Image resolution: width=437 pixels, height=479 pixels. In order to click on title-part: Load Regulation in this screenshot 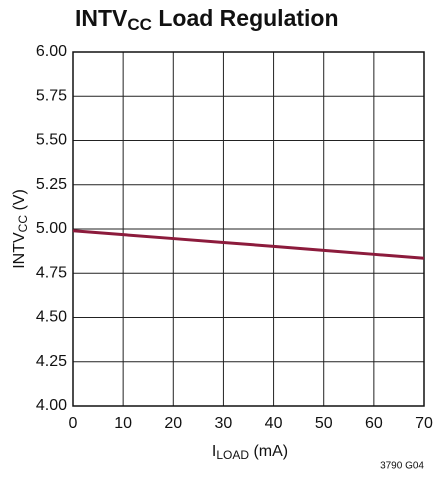, I will do `click(245, 18)`.